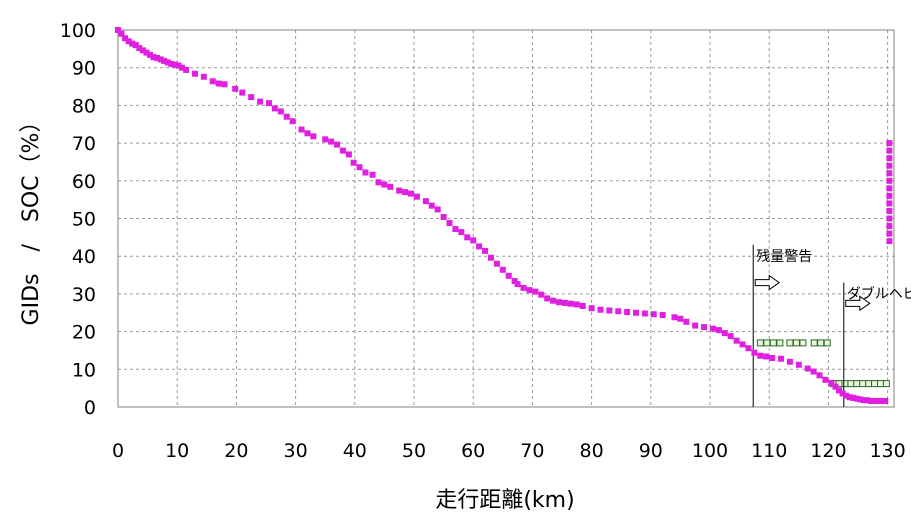 This screenshot has height=529, width=911. What do you see at coordinates (84, 333) in the screenshot?
I see `y-tick-label: 20` at bounding box center [84, 333].